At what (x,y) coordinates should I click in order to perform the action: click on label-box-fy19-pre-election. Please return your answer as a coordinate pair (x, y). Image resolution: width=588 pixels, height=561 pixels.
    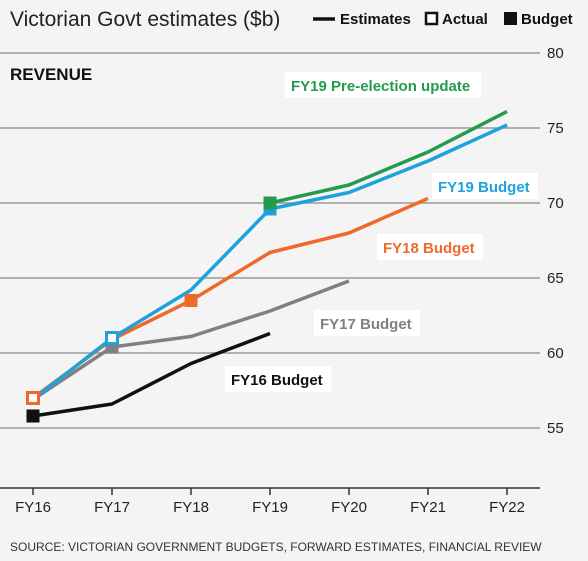
    Looking at the image, I should click on (383, 85).